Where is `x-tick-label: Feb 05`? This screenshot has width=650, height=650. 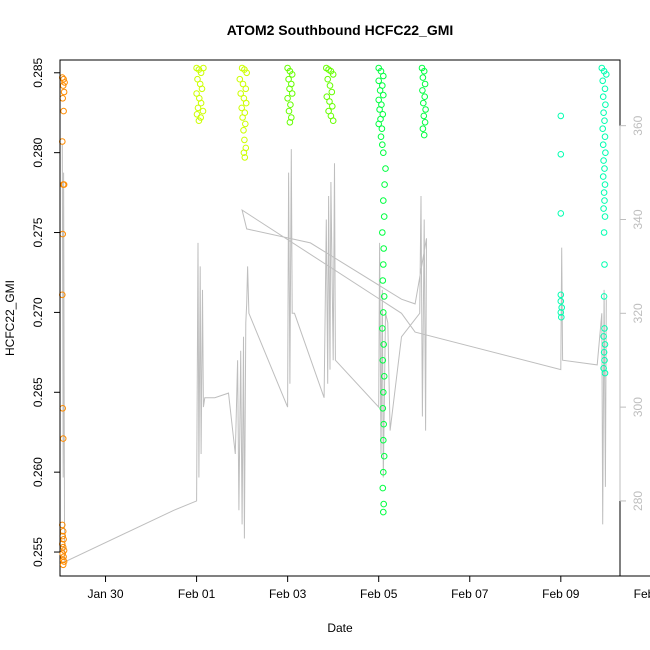
x-tick-label: Feb 05 is located at coordinates (379, 594).